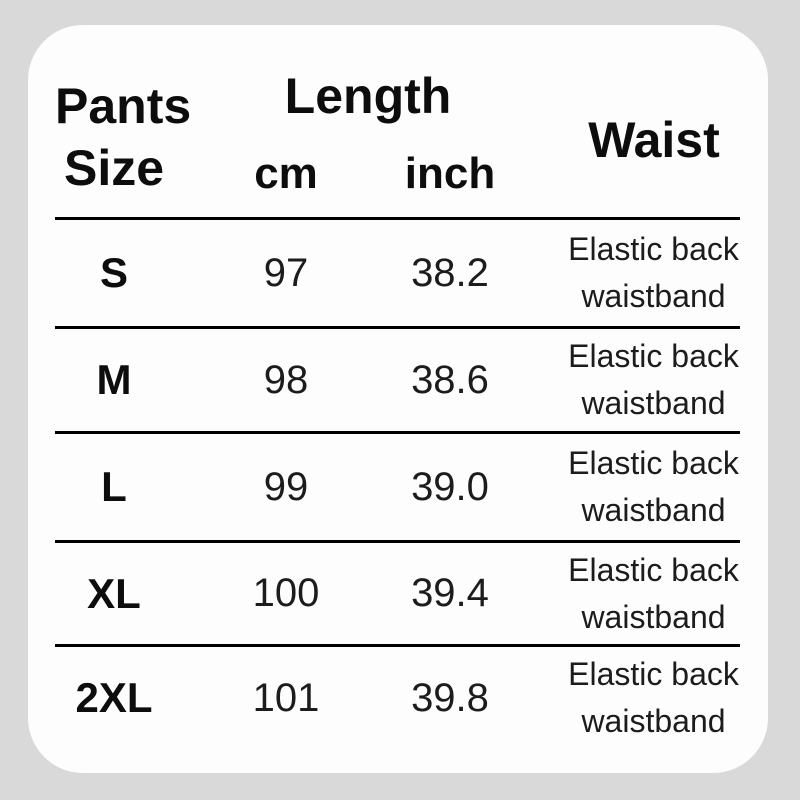 This screenshot has height=800, width=800. I want to click on length-cm-cell: 101, so click(286, 697).